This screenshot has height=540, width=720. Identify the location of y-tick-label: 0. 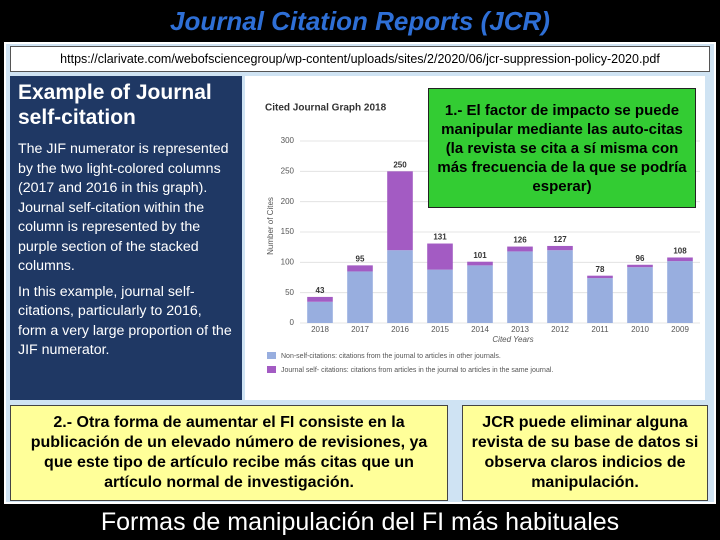
(292, 322).